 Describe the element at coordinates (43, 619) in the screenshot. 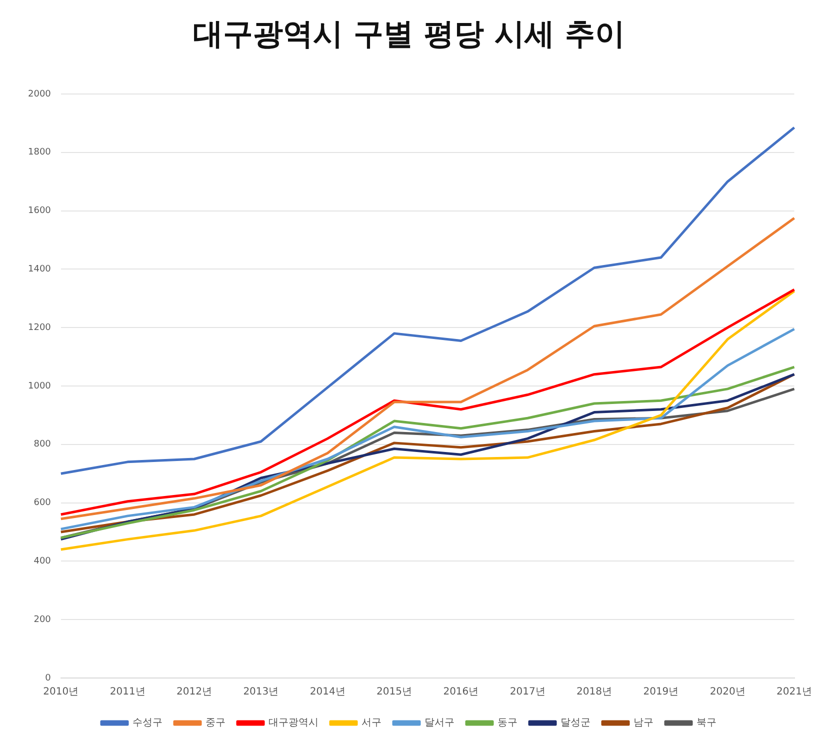

I see `y-tick-label: 200` at that location.